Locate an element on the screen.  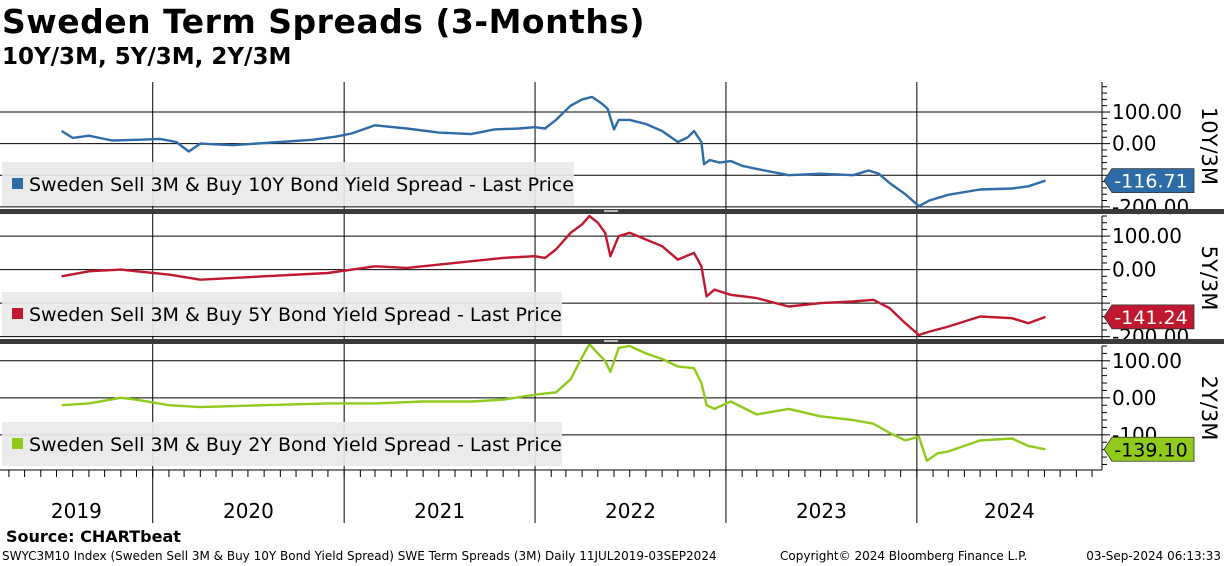
x-year-label: 2020 is located at coordinates (248, 511).